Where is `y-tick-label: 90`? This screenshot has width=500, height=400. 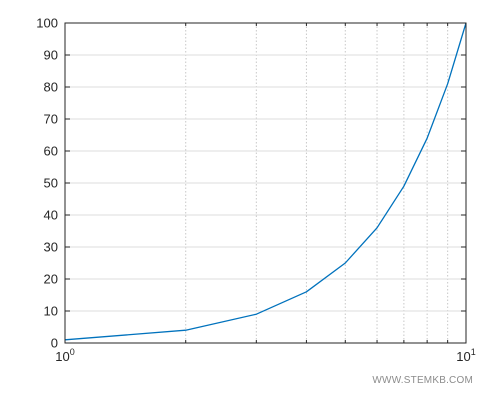 y-tick-label: 90 is located at coordinates (51, 55).